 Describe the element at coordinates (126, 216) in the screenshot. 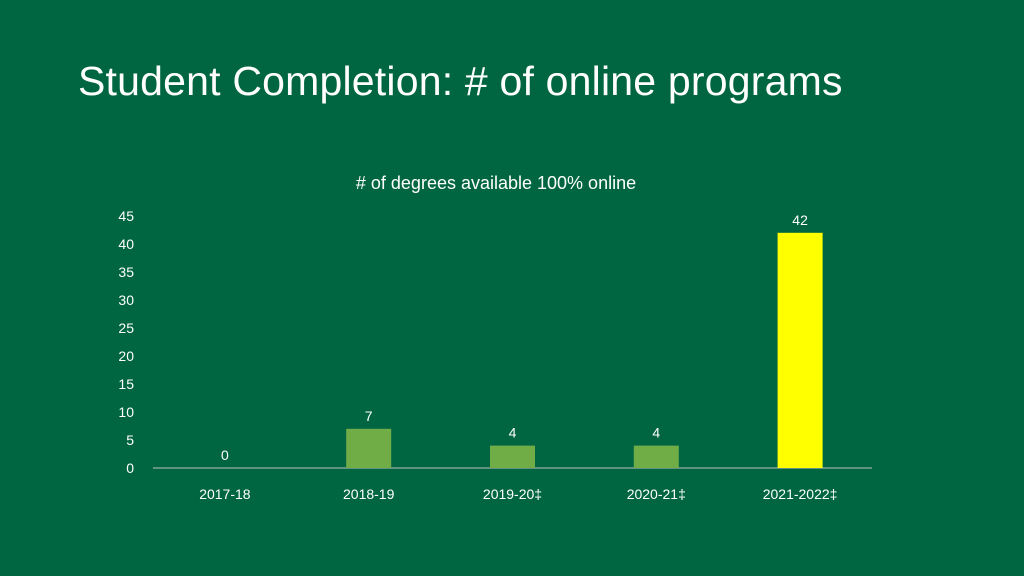

I see `y-tick-label: 45` at that location.